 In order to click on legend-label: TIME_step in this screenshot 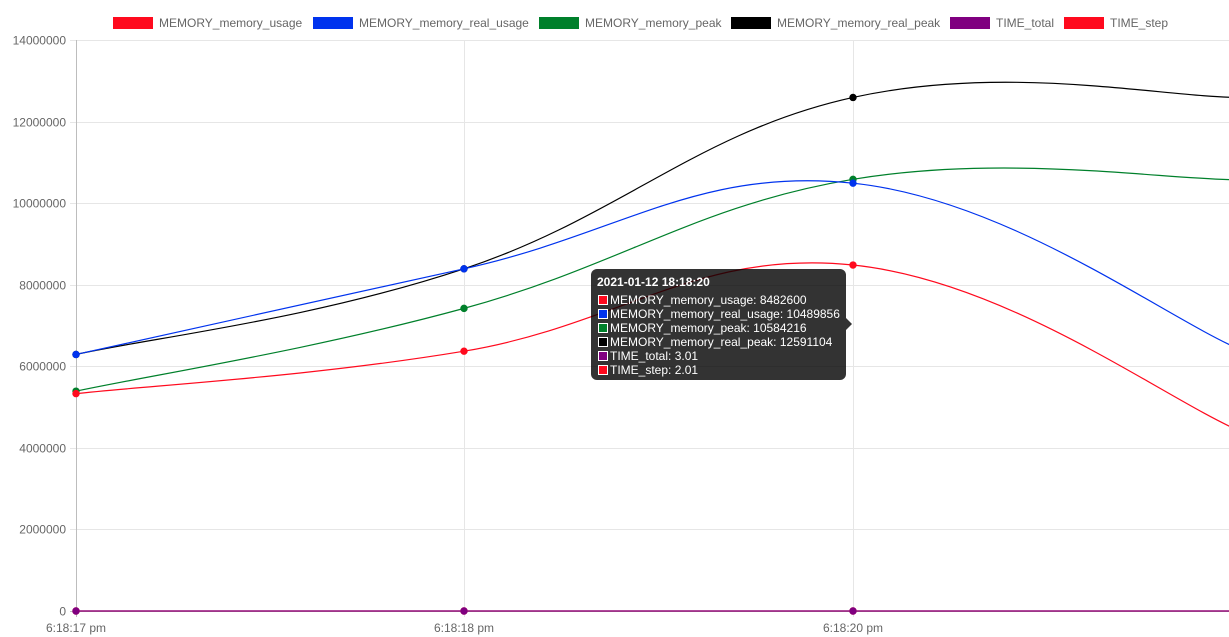, I will do `click(1139, 23)`.